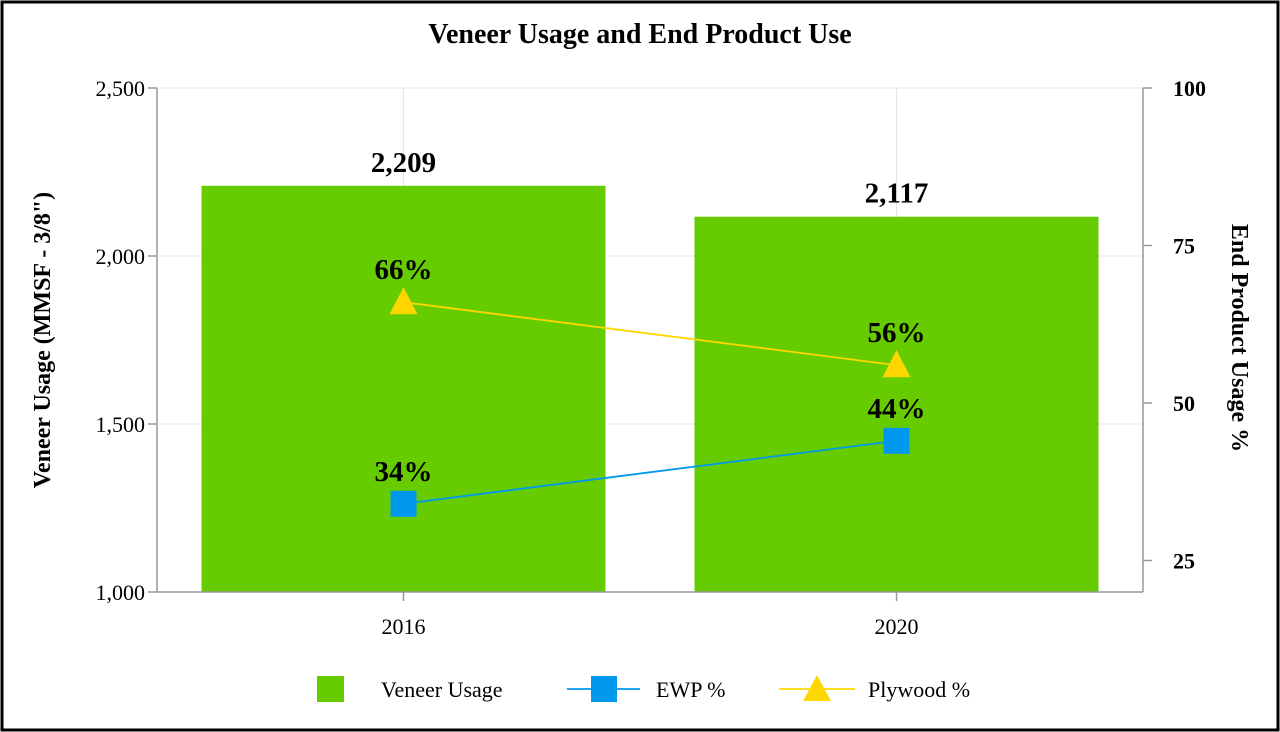  I want to click on plywood-data-label-2020: 56%, so click(897, 333).